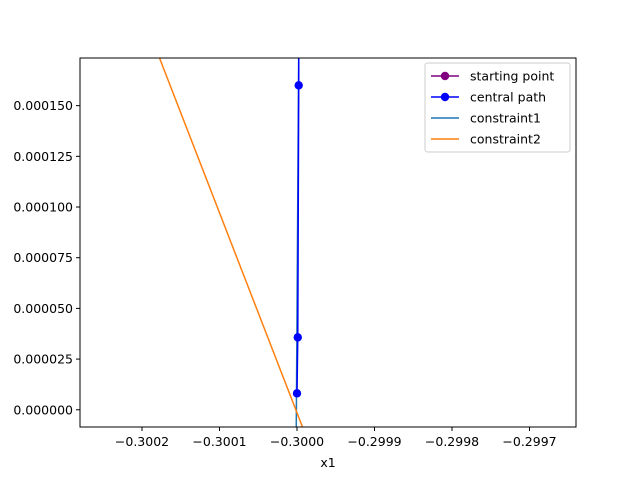  I want to click on legend-box, so click(497, 107).